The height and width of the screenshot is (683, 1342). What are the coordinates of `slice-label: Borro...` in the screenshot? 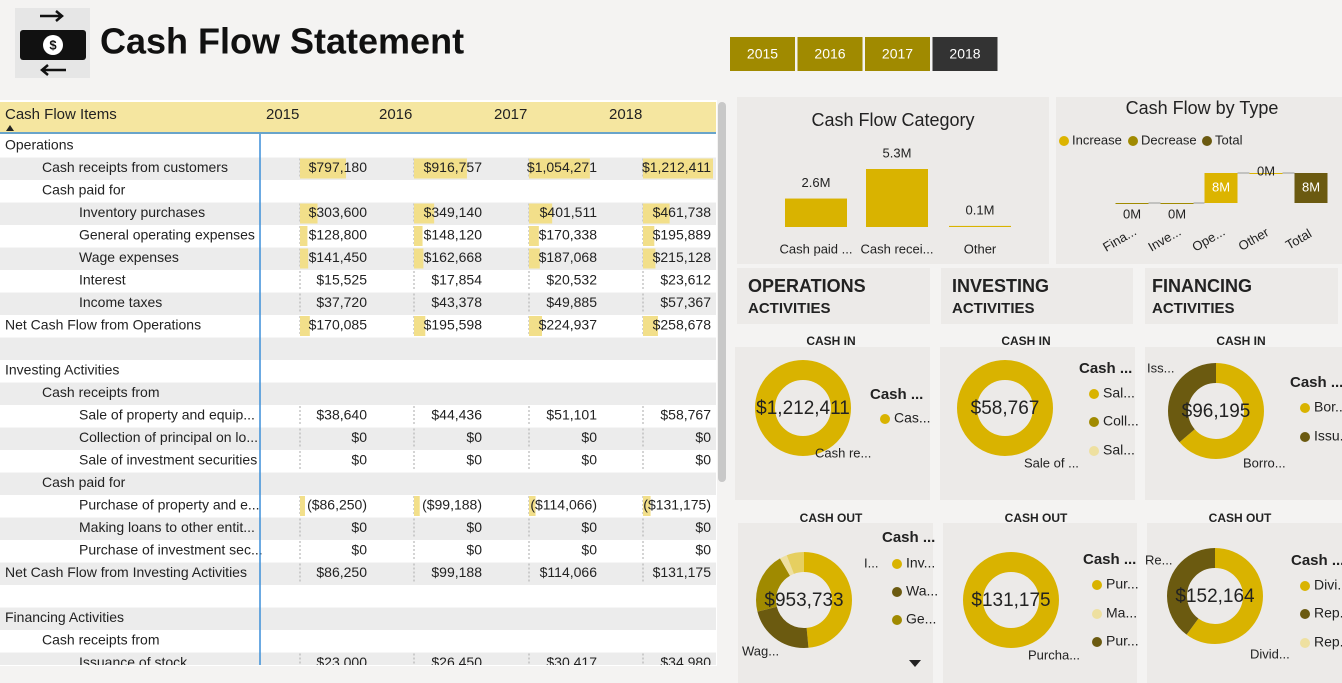 It's located at (1264, 462).